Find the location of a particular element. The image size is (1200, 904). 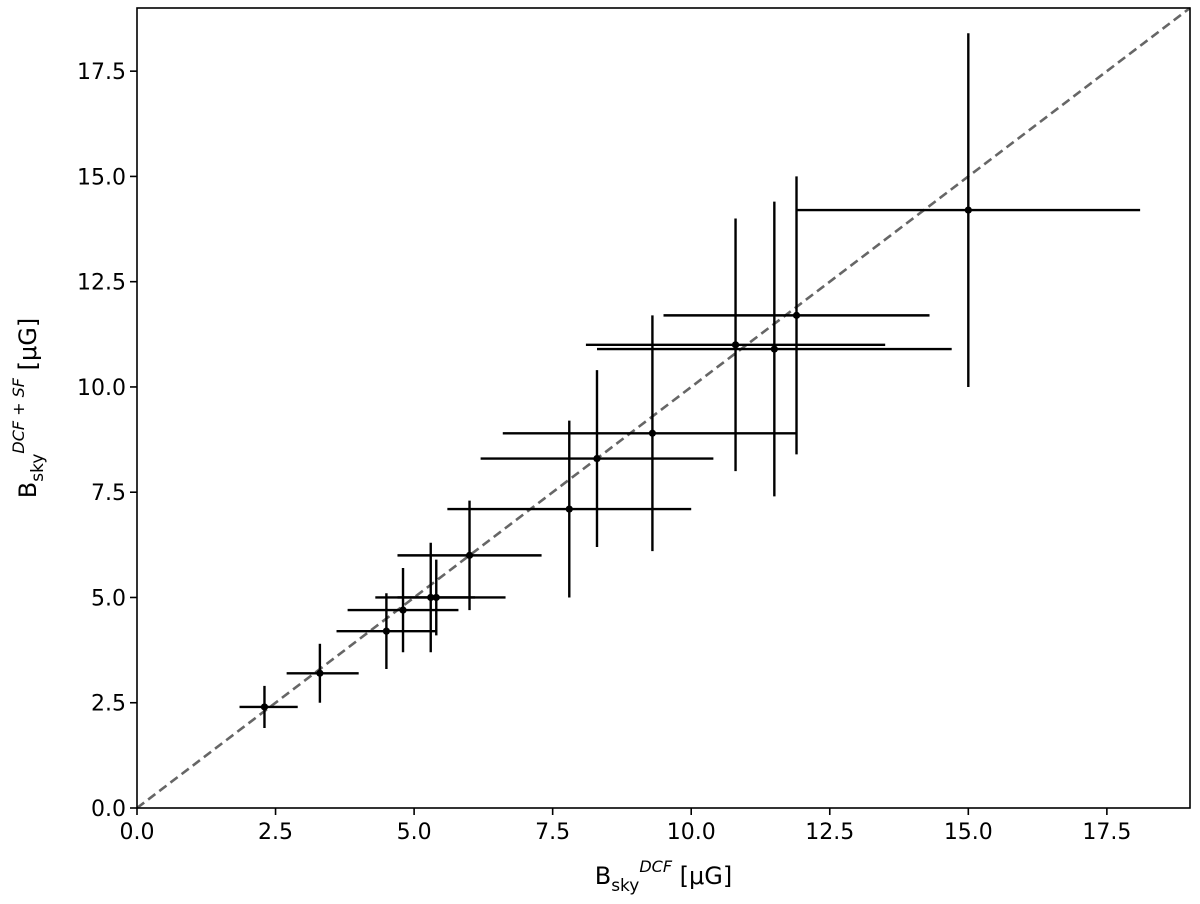

y-tick-label: 12.5 is located at coordinates (101, 283).